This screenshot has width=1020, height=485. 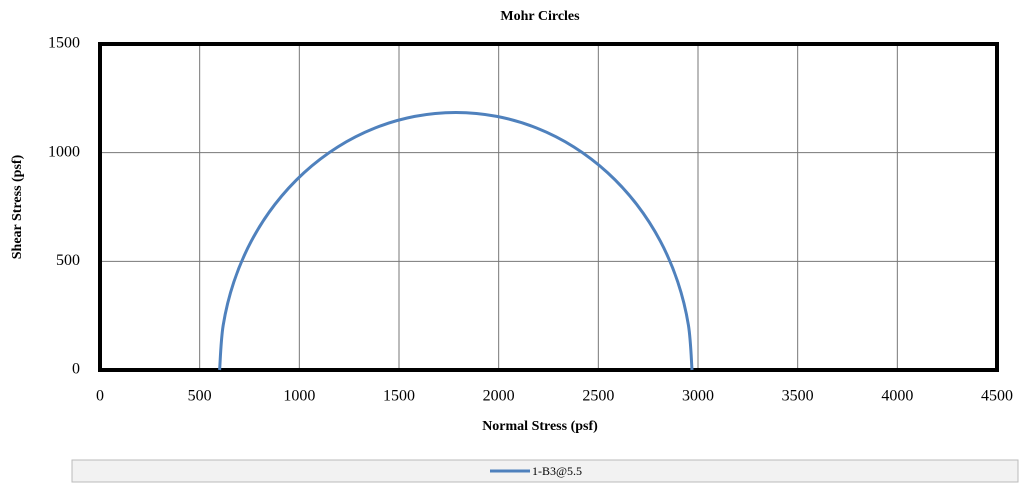 What do you see at coordinates (299, 396) in the screenshot?
I see `x-tick-label: 1000` at bounding box center [299, 396].